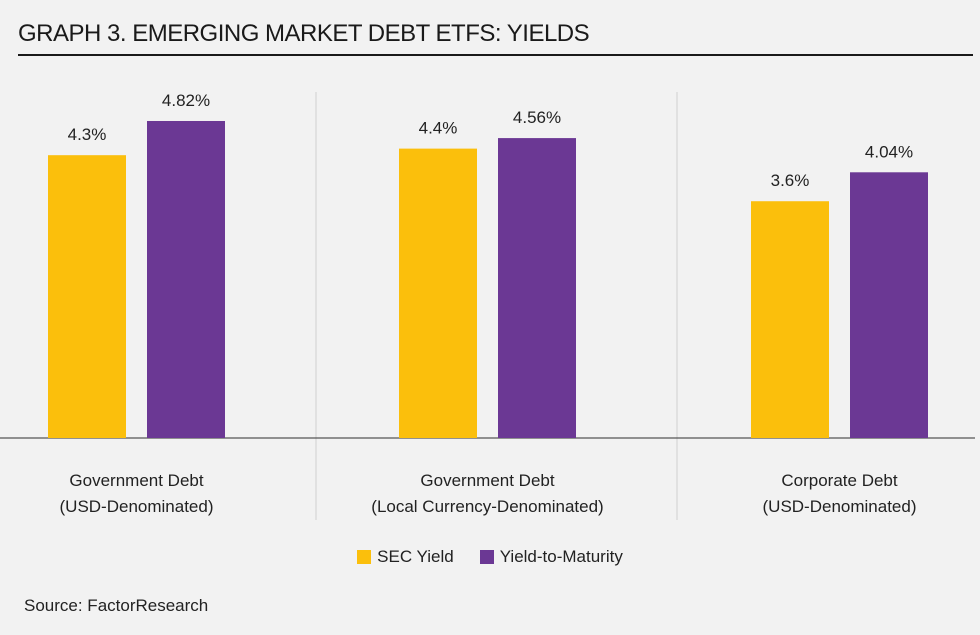 The height and width of the screenshot is (635, 980). Describe the element at coordinates (486, 557) in the screenshot. I see `legend-swatch-ytm` at that location.